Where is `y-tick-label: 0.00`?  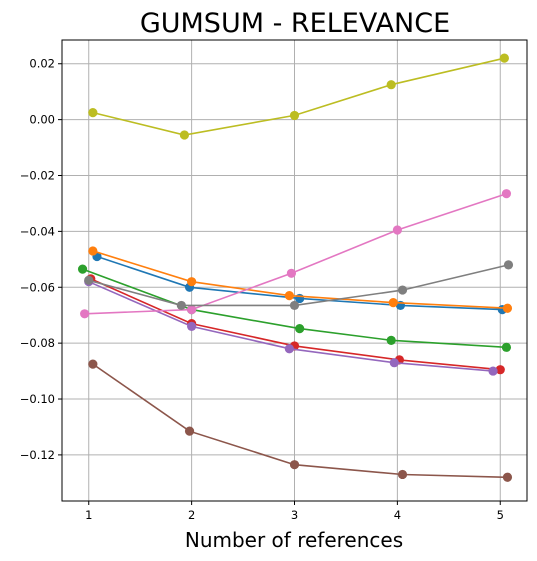 y-tick-label: 0.00 is located at coordinates (42, 120).